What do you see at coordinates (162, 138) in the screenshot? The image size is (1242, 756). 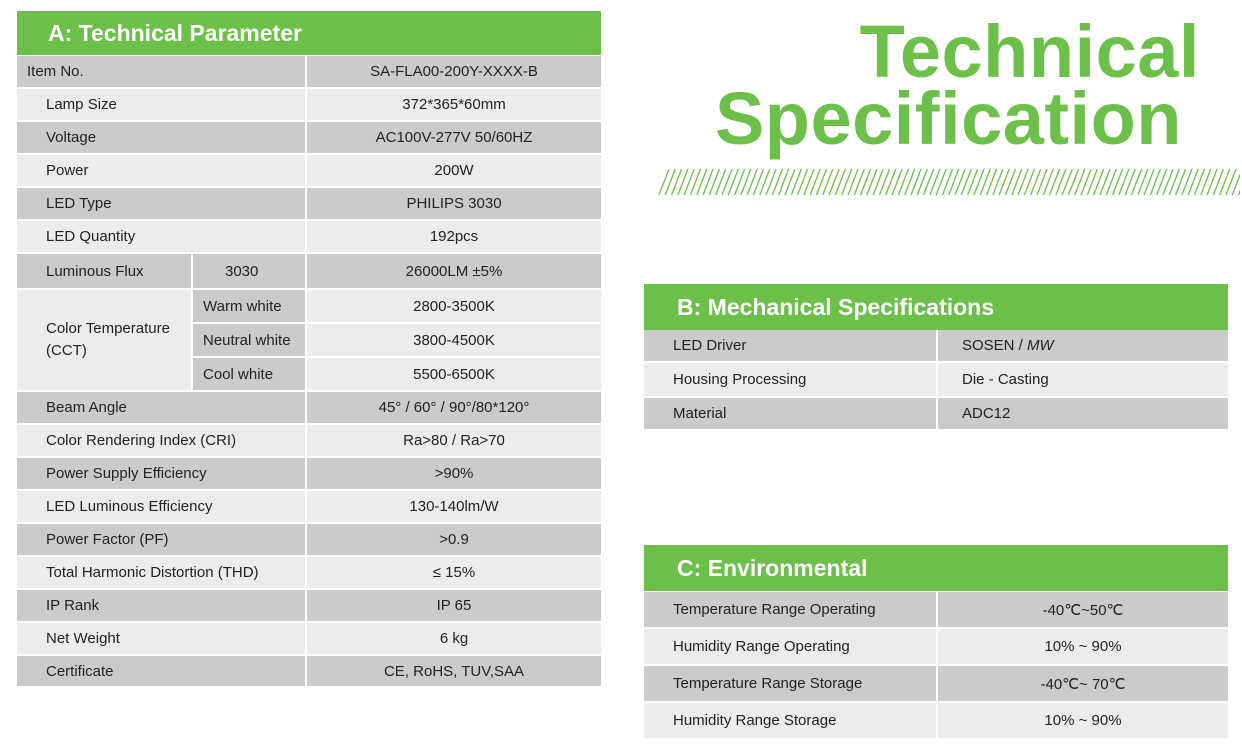 I see `row-label: Voltage` at bounding box center [162, 138].